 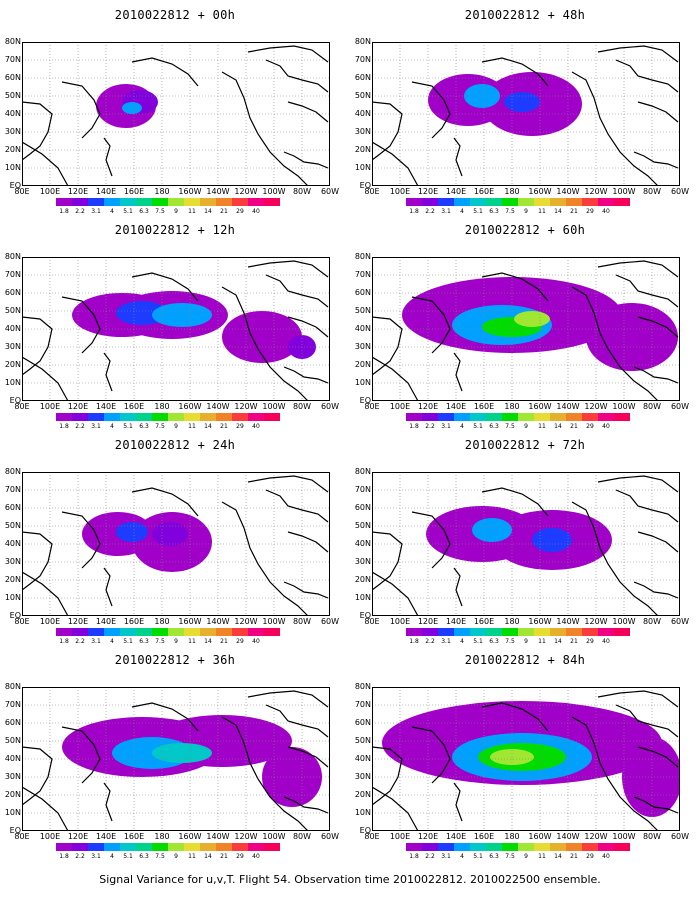 I want to click on longitude-label: 60W, so click(x=680, y=621).